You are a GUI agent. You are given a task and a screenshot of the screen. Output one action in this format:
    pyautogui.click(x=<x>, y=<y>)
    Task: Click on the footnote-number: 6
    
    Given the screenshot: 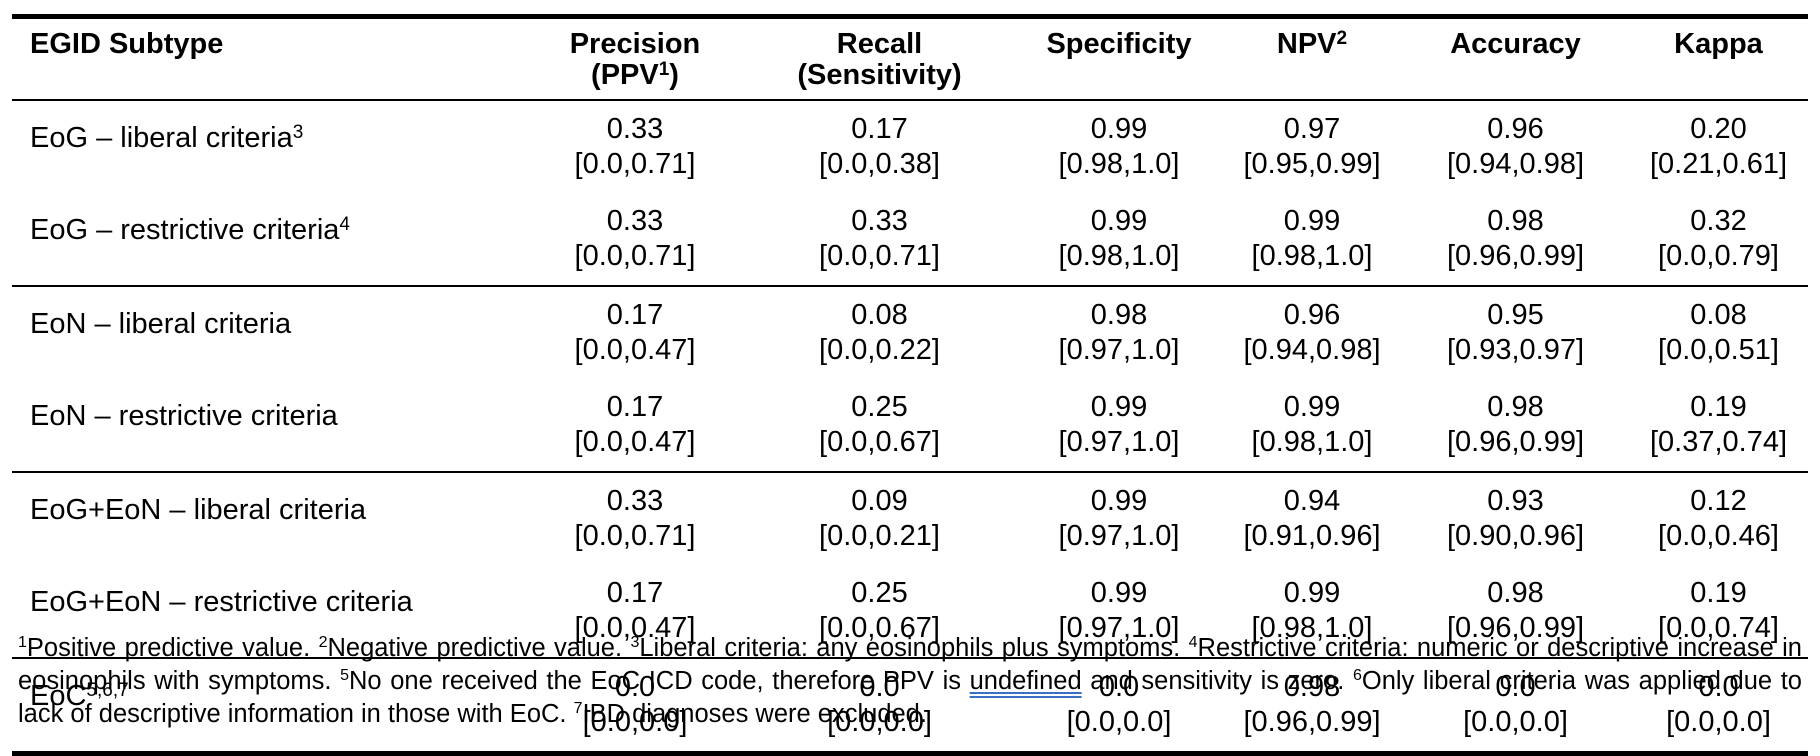 What is the action you would take?
    pyautogui.click(x=1357, y=675)
    